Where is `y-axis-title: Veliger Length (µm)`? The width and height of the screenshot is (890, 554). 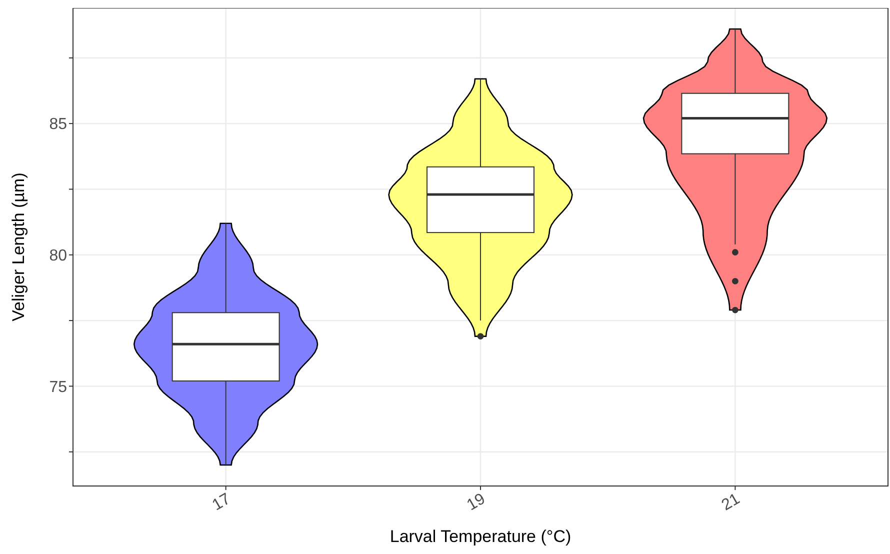 y-axis-title: Veliger Length (µm) is located at coordinates (18, 247).